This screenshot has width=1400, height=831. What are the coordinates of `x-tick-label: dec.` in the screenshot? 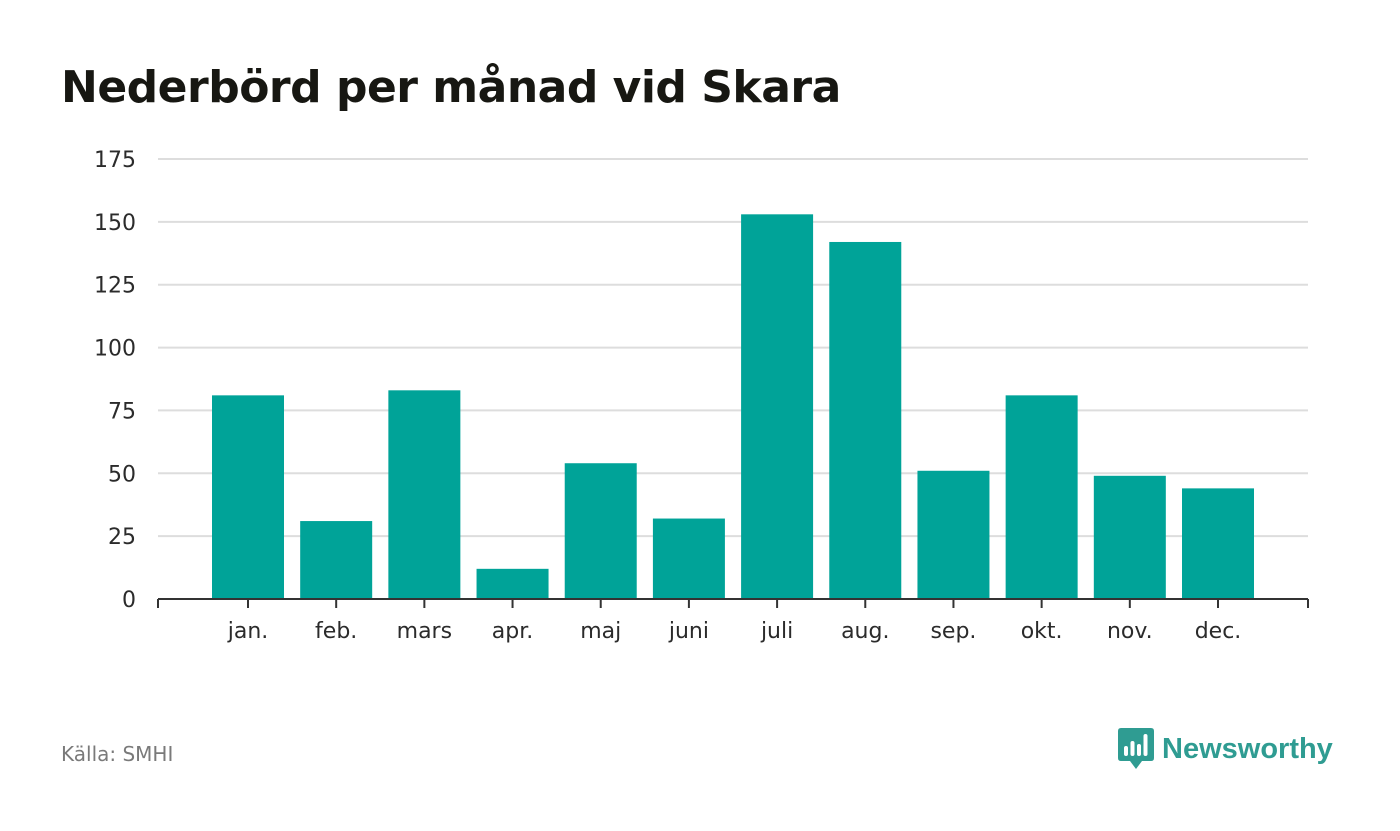 It's located at (1218, 631).